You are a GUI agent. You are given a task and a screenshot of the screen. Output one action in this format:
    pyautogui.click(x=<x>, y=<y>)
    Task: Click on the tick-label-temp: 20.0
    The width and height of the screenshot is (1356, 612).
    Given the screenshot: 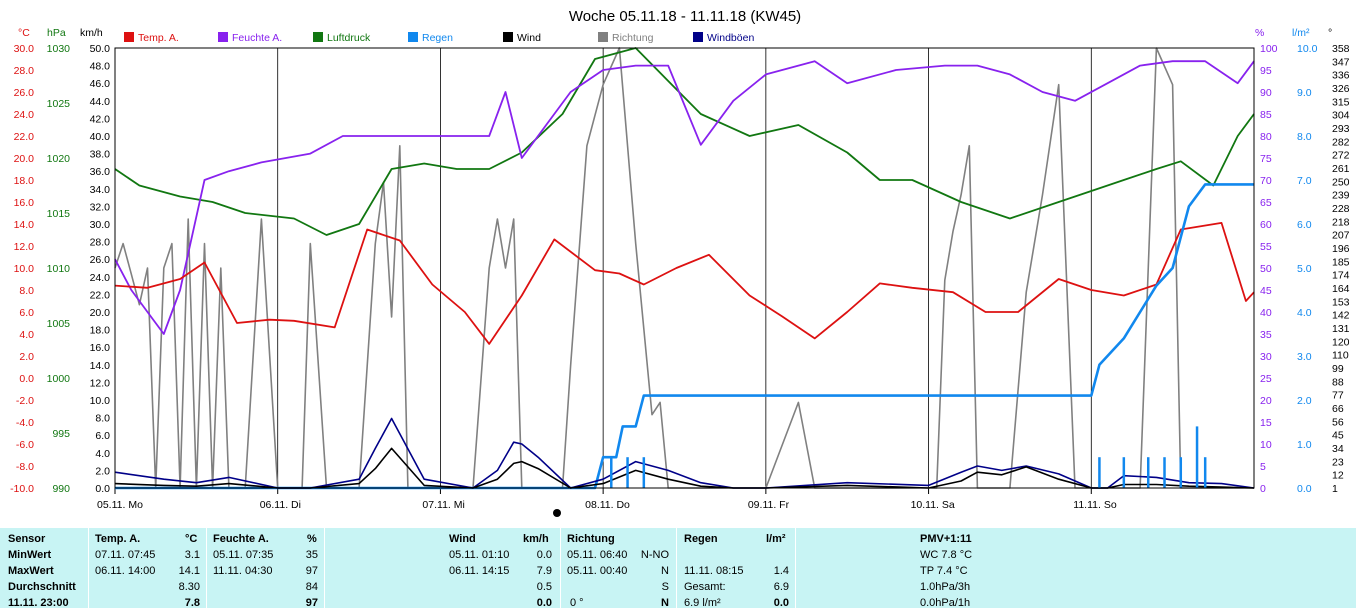 What is the action you would take?
    pyautogui.click(x=24, y=159)
    